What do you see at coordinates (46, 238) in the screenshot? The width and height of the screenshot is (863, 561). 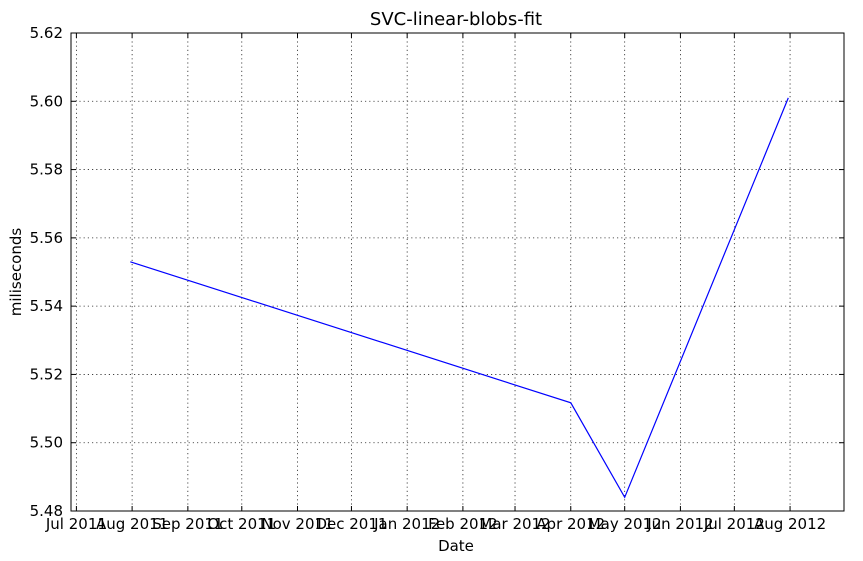 I see `y-tick-label: 5.56` at bounding box center [46, 238].